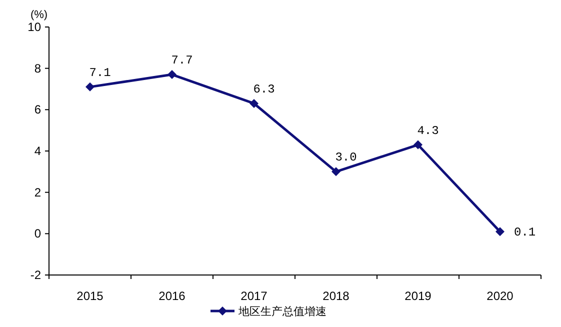  I want to click on data-label: 0.1, so click(525, 233).